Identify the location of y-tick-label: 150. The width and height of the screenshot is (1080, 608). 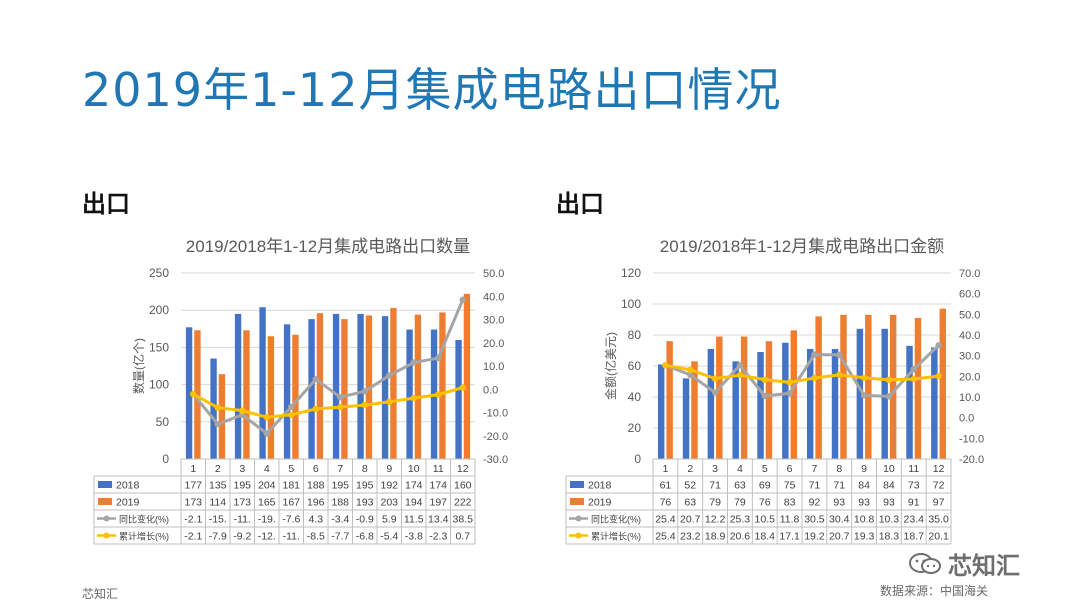
(159, 347).